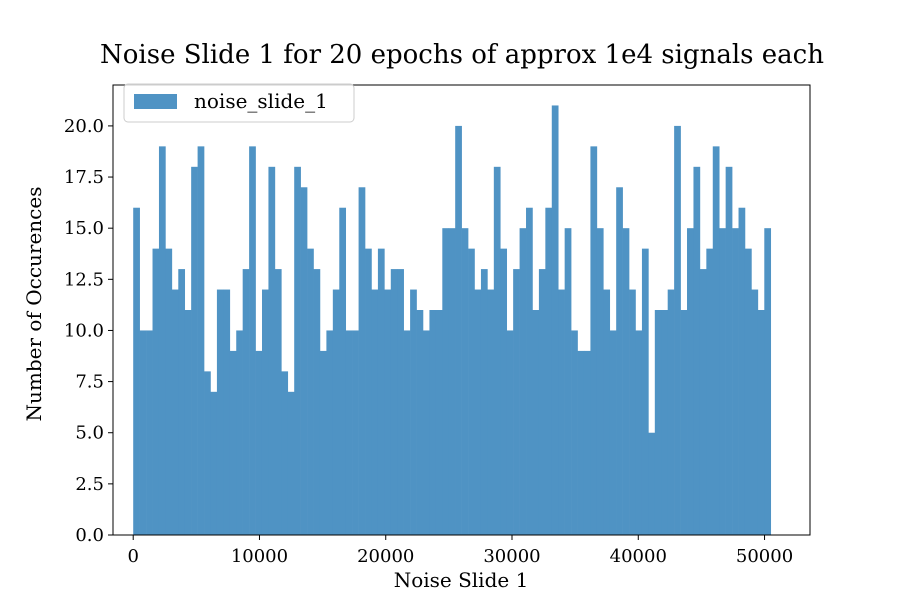 This screenshot has height=600, width=900. What do you see at coordinates (155, 101) in the screenshot?
I see `legend-swatch` at bounding box center [155, 101].